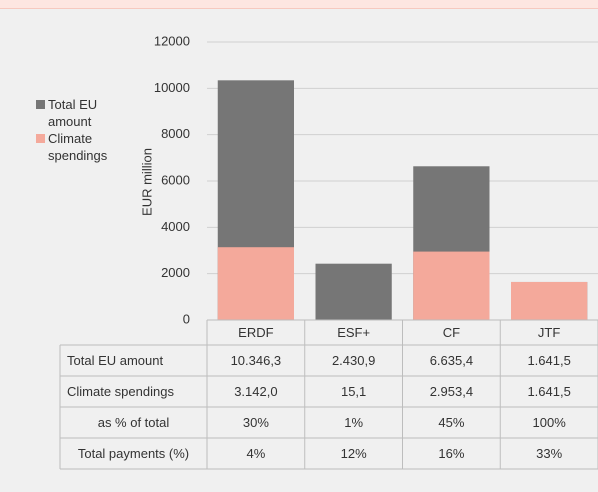 This screenshot has height=492, width=598. What do you see at coordinates (353, 360) in the screenshot?
I see `table-cell: 2.430,9` at bounding box center [353, 360].